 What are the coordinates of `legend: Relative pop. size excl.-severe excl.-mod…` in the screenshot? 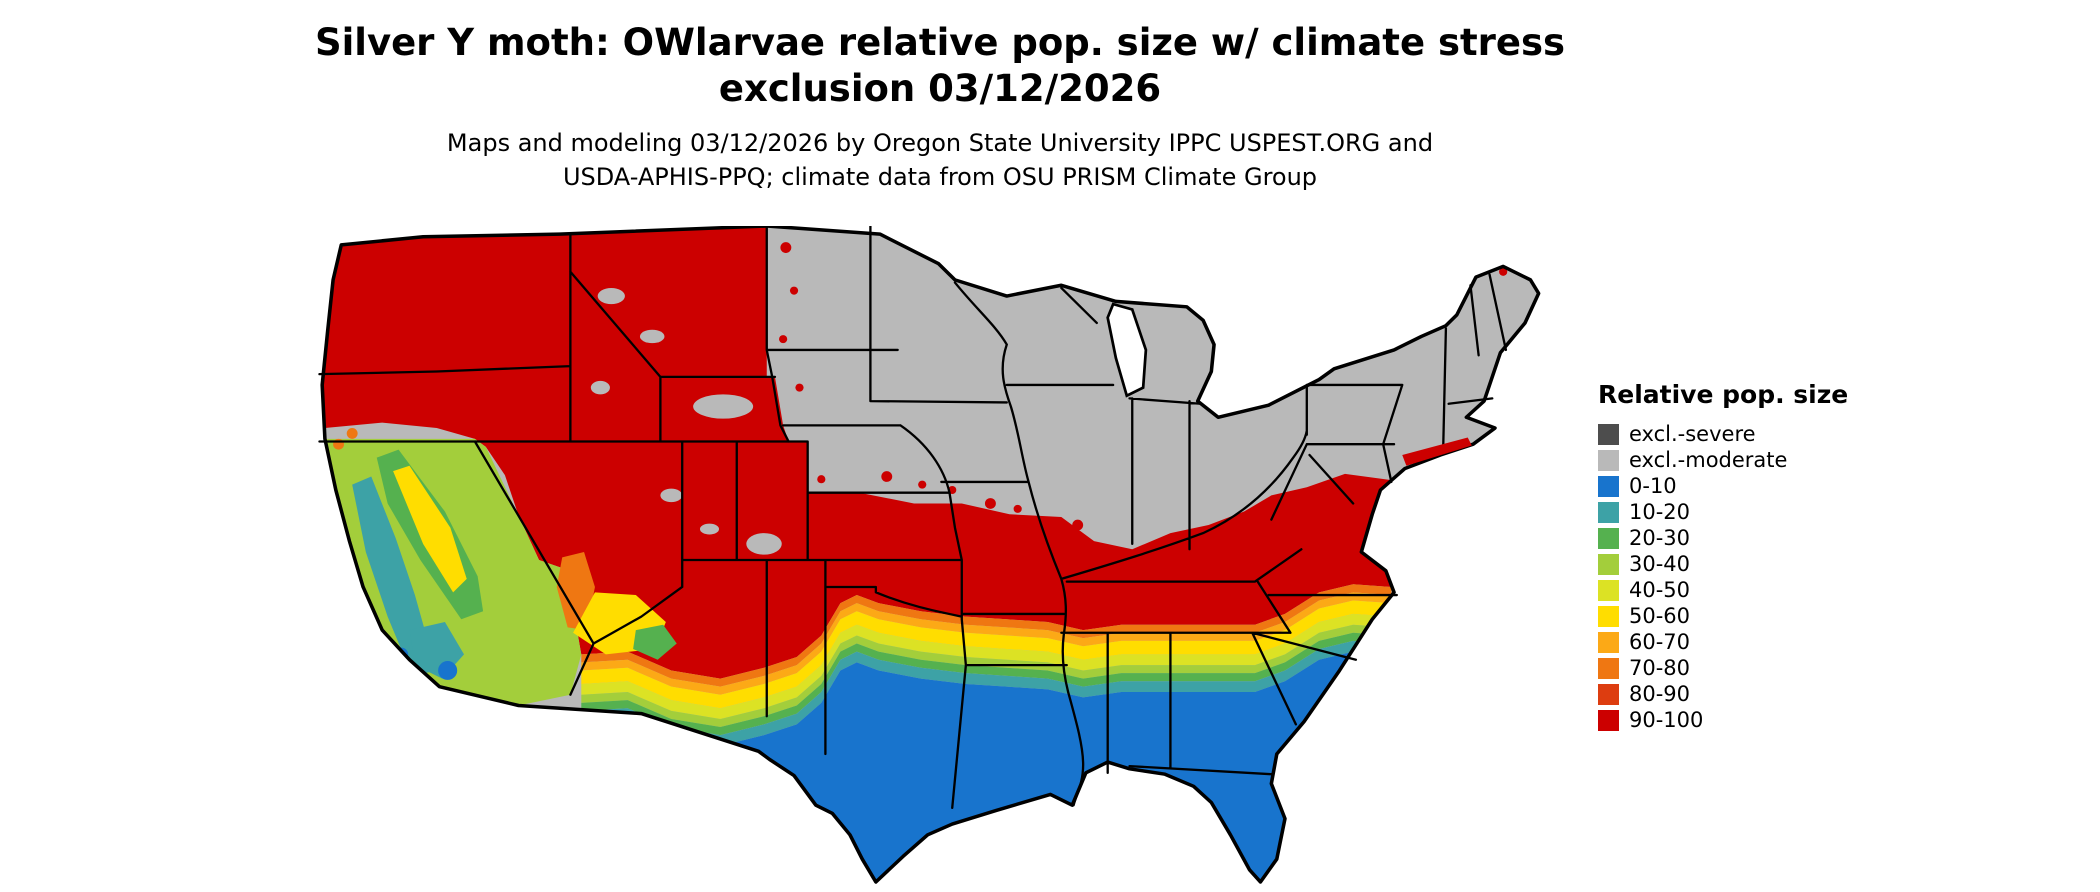 It's located at (1728, 556).